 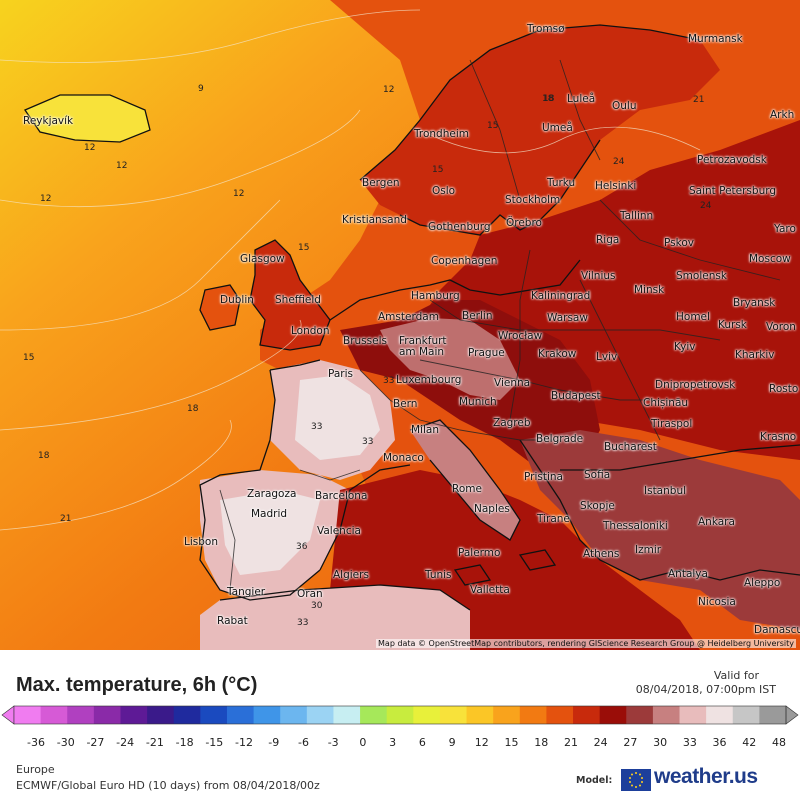 What do you see at coordinates (337, 417) in the screenshot?
I see `france-core` at bounding box center [337, 417].